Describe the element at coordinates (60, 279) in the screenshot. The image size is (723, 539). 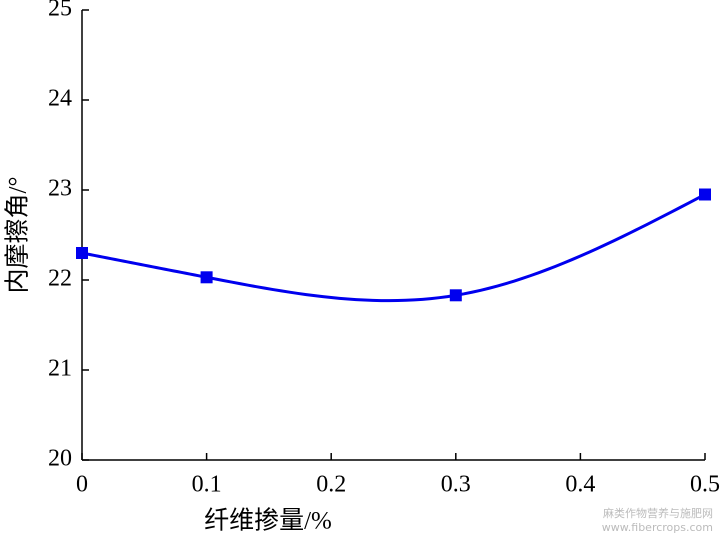
I see `y-tick-label: 22` at that location.